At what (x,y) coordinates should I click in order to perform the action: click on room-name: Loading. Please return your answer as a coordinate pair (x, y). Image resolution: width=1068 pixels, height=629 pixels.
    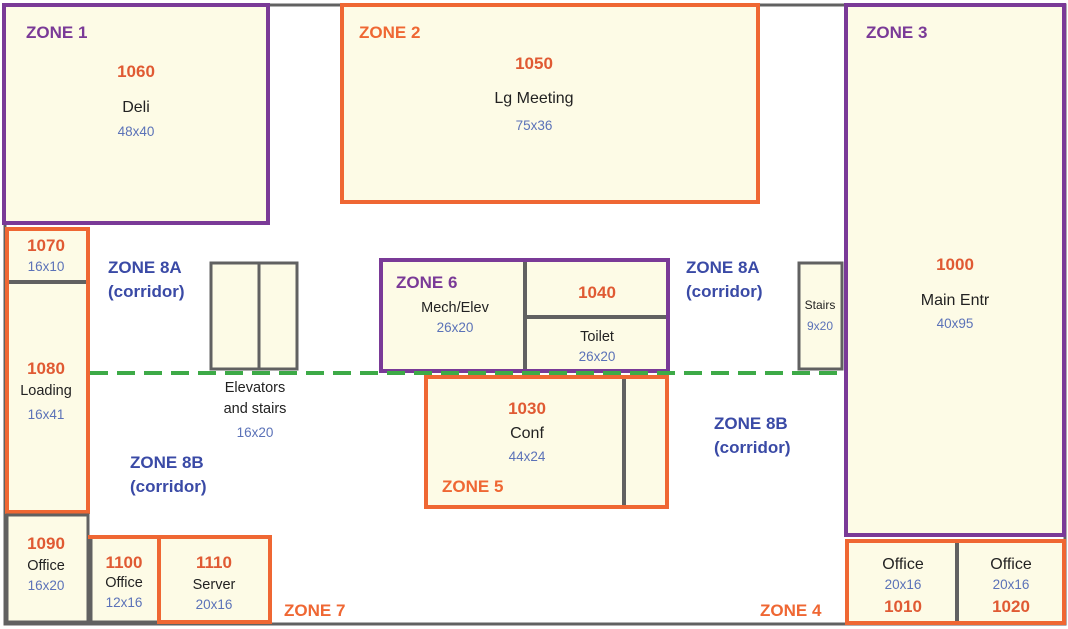
    Looking at the image, I should click on (46, 391).